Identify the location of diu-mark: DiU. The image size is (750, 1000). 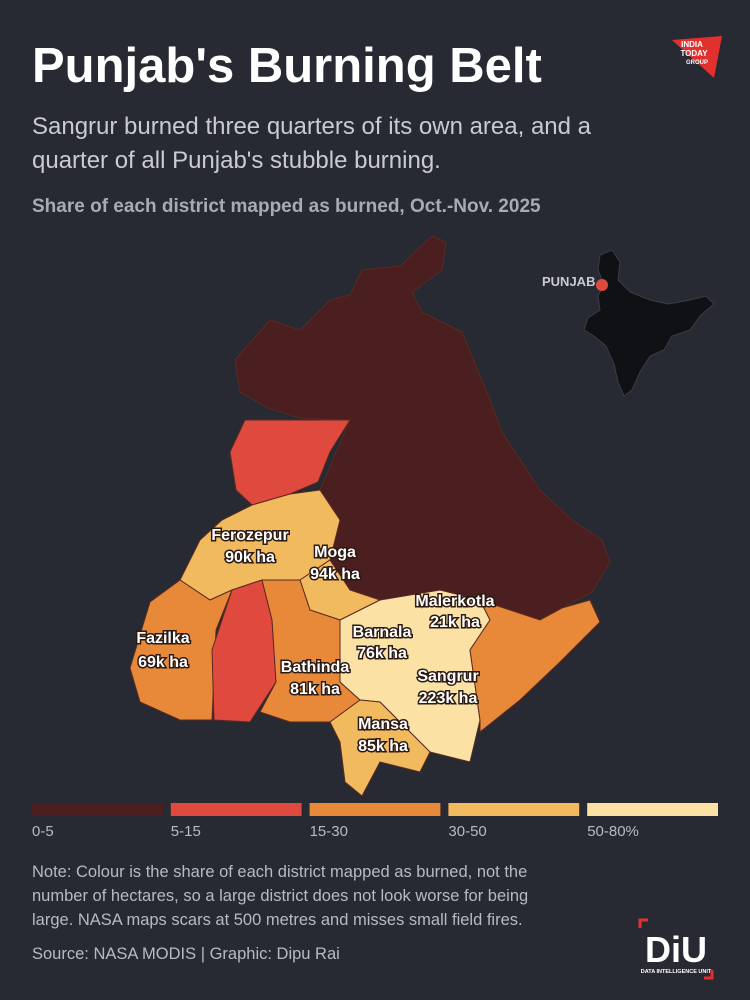
(676, 949).